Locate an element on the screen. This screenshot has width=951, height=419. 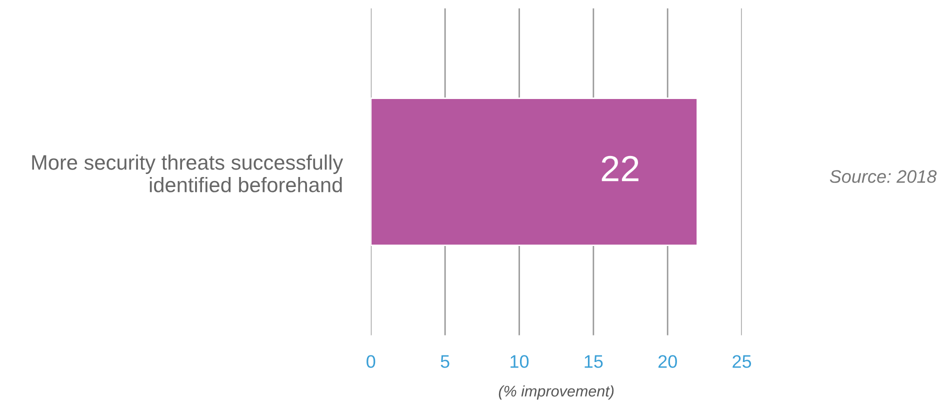
x-tick-label: 25 is located at coordinates (742, 361).